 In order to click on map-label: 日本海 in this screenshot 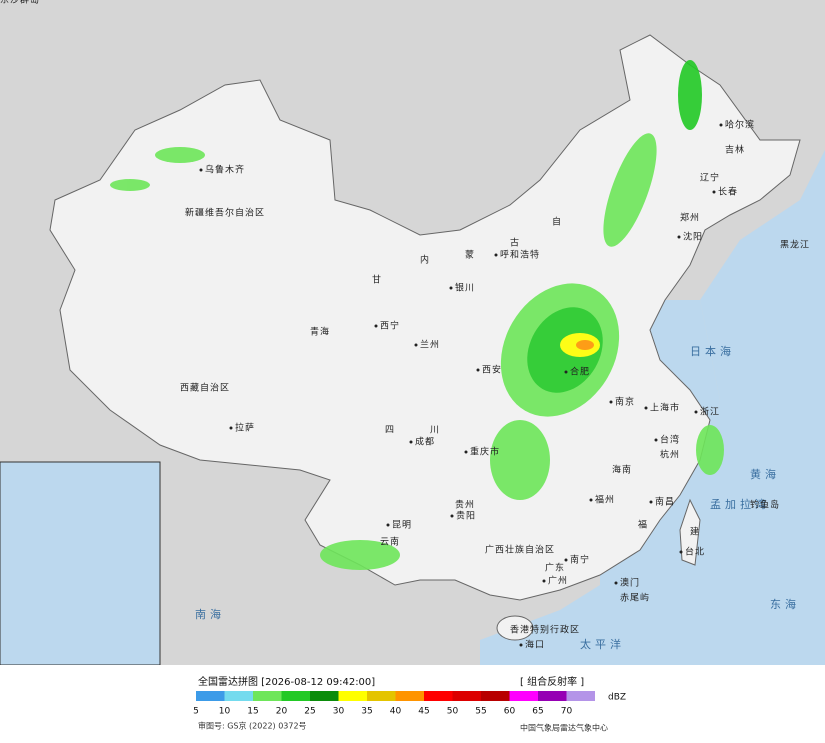, I will do `click(712, 351)`.